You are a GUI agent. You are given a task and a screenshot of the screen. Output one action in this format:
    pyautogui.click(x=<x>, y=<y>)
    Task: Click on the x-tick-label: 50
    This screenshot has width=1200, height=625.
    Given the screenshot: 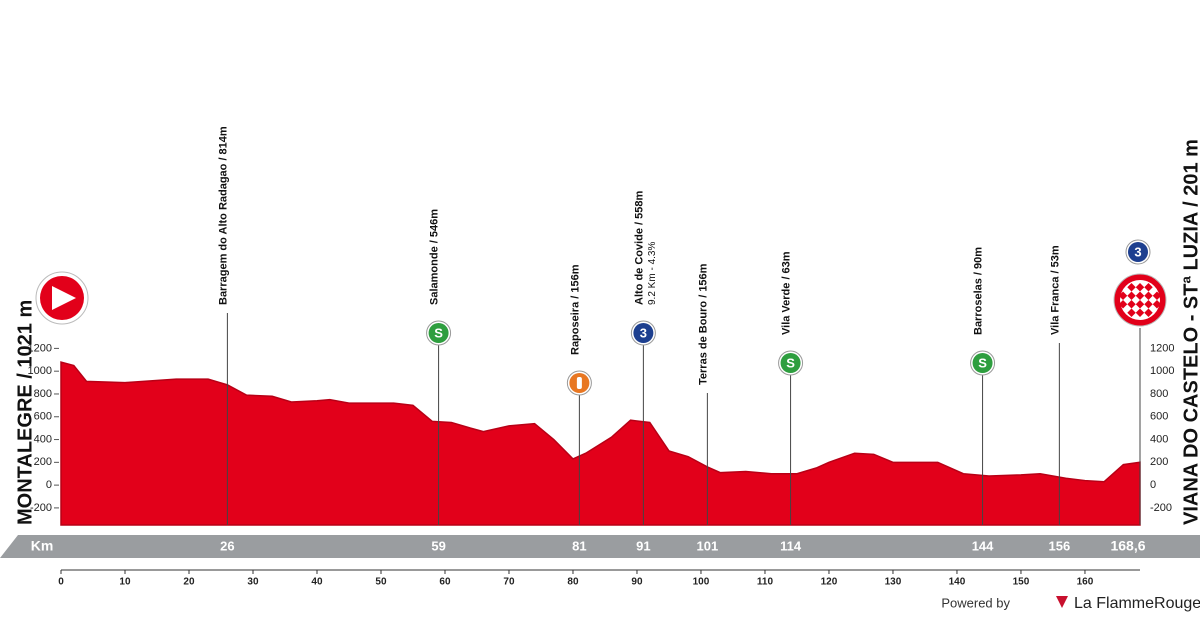 What is the action you would take?
    pyautogui.click(x=381, y=582)
    